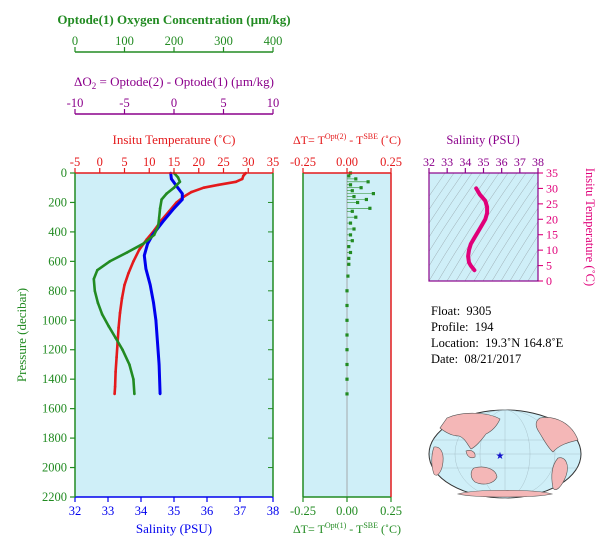 This screenshot has width=608, height=554. What do you see at coordinates (248, 162) in the screenshot?
I see `temperature-tick-label: 30` at bounding box center [248, 162].